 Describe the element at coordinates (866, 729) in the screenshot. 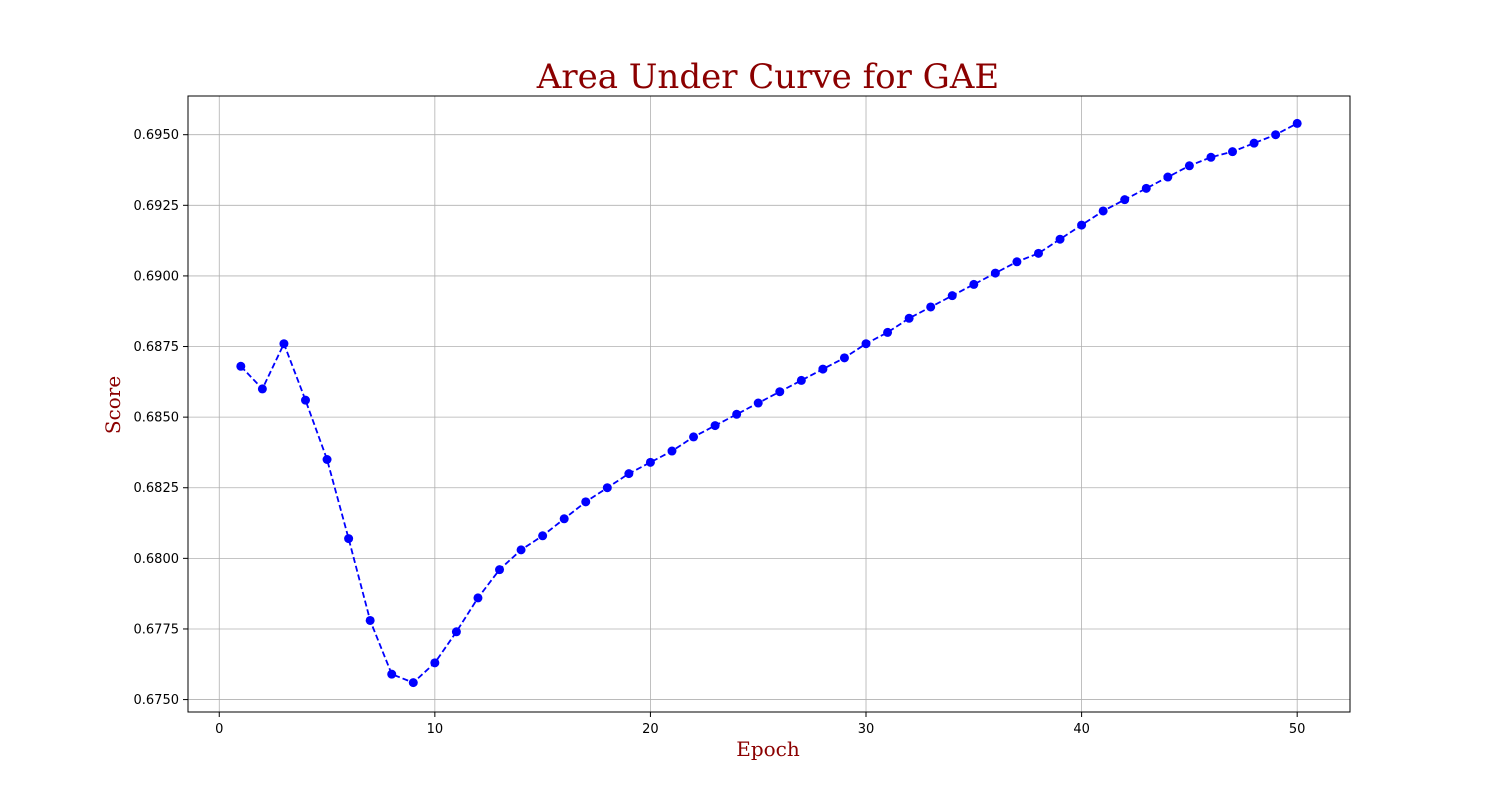

I see `x-tick-label: 30` at that location.